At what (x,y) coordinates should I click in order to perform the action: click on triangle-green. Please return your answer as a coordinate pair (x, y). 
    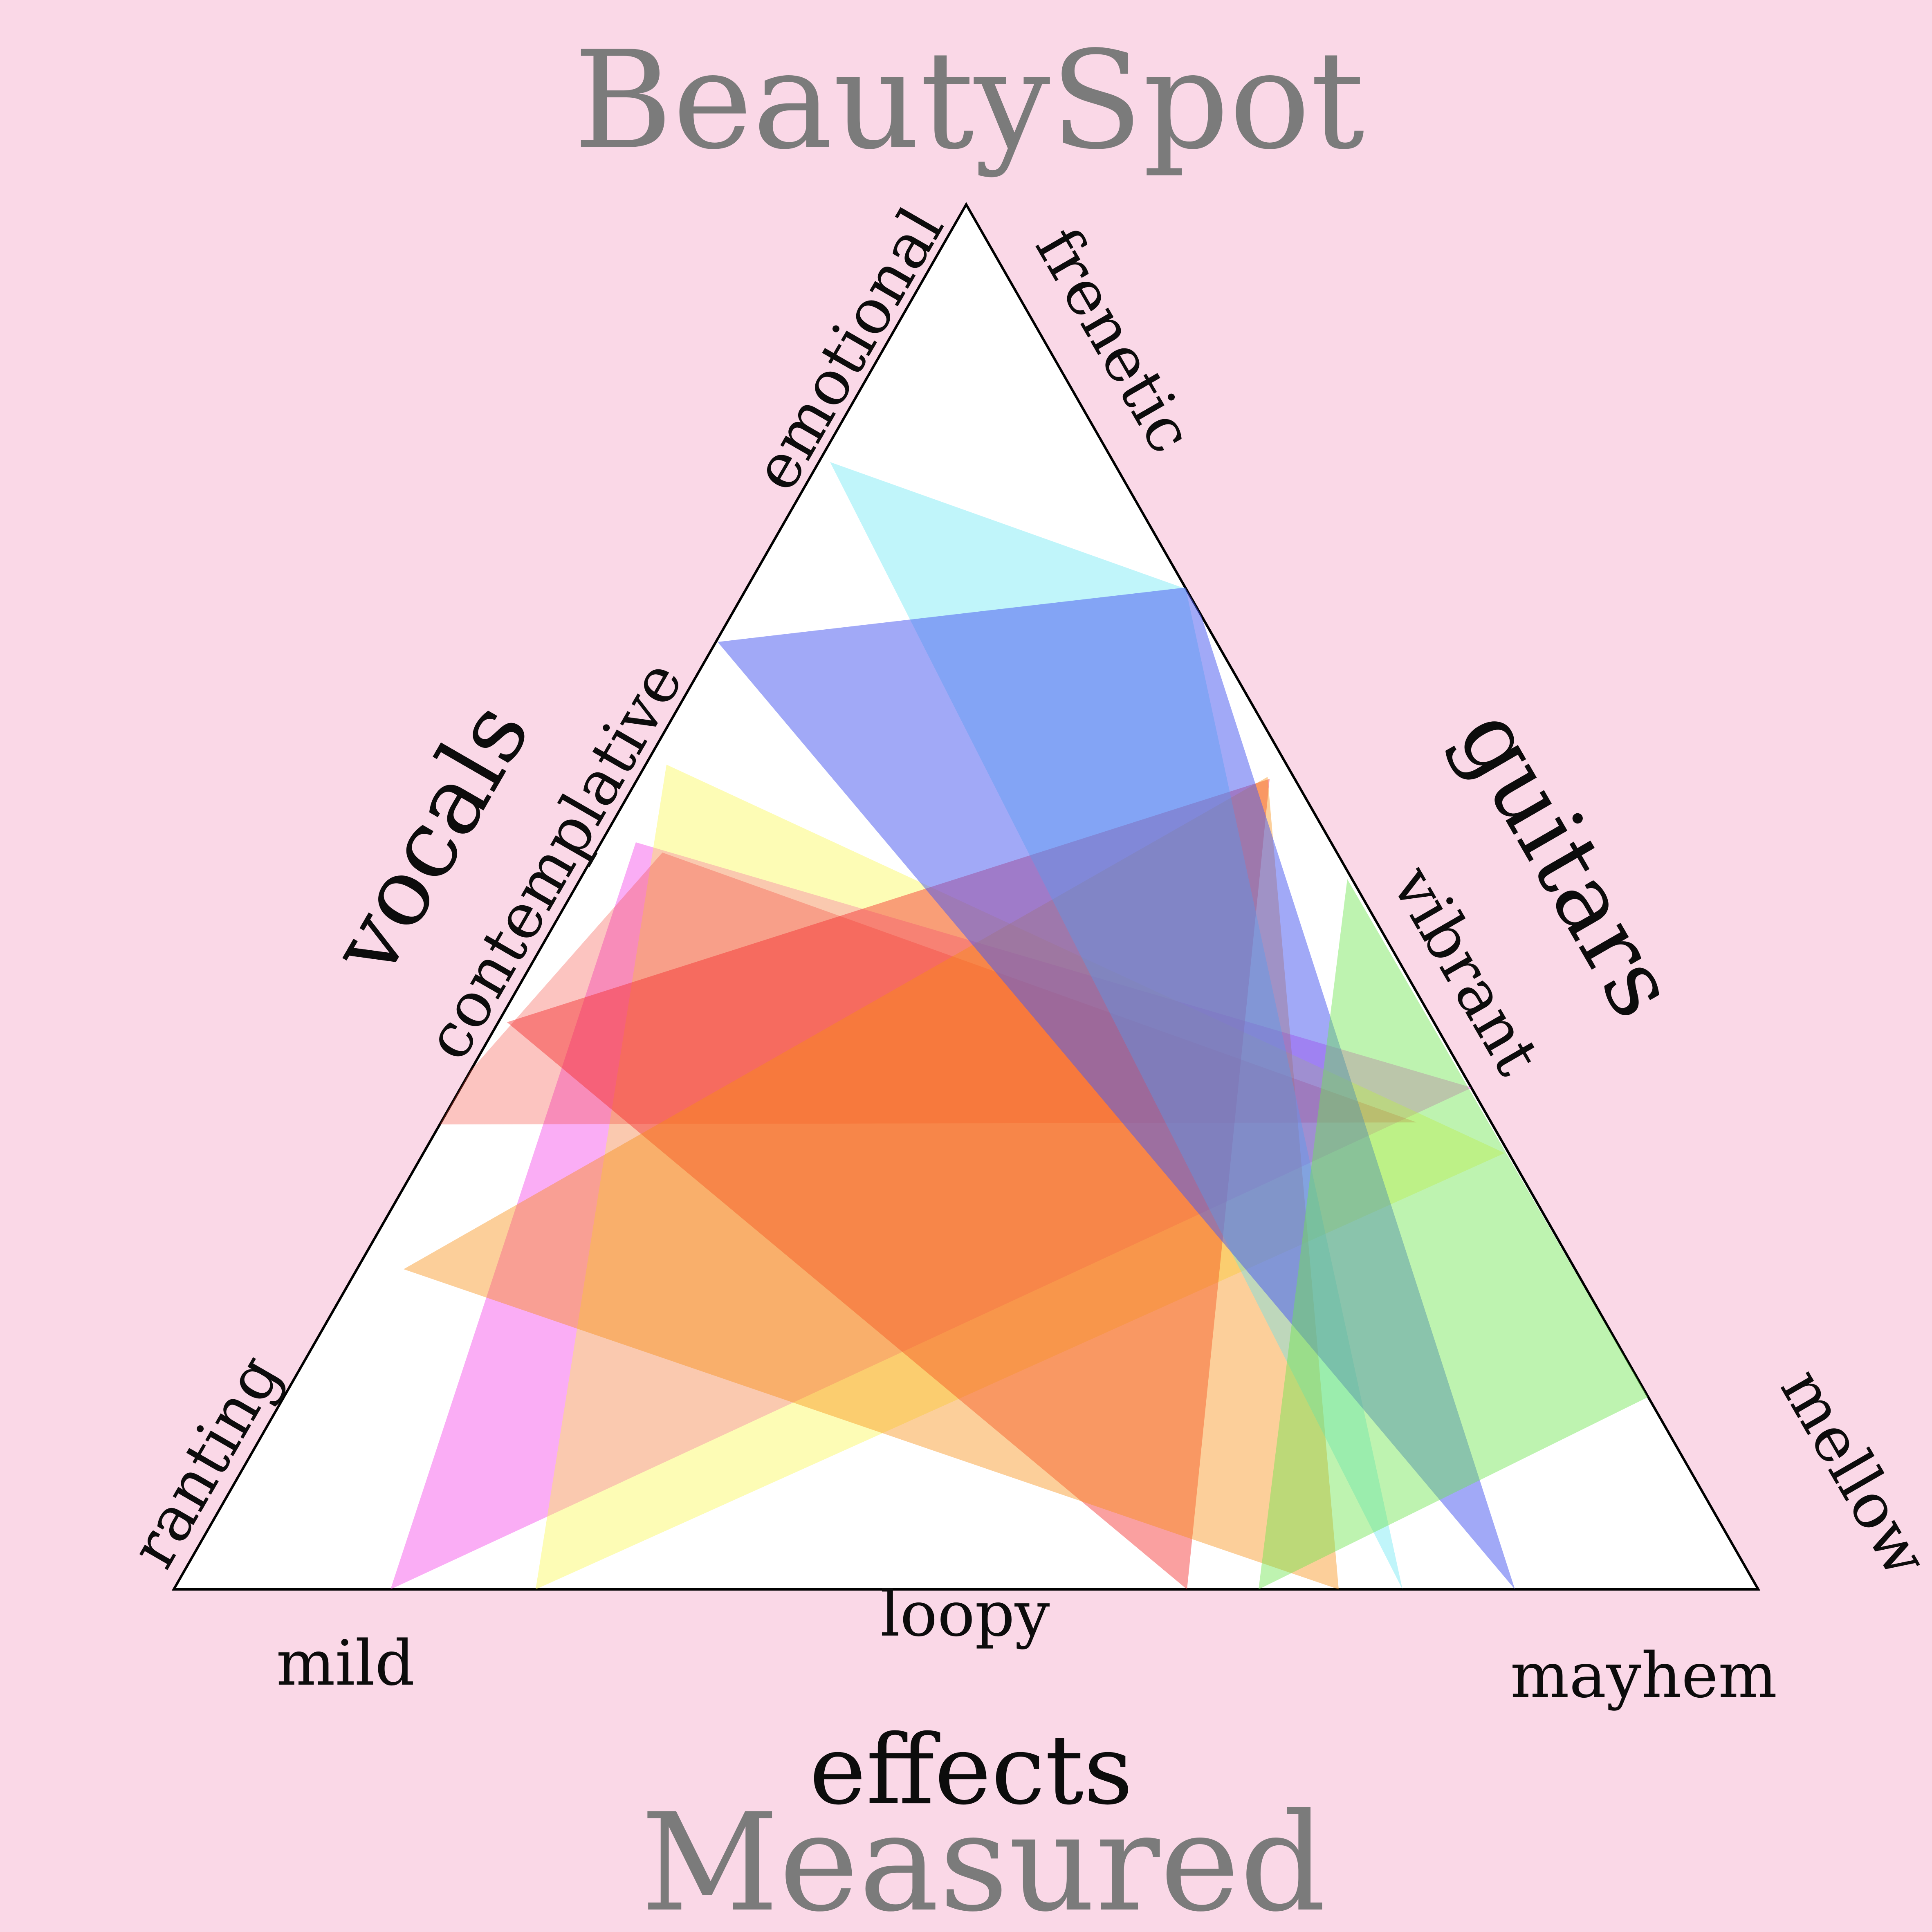
    Looking at the image, I should click on (1453, 1234).